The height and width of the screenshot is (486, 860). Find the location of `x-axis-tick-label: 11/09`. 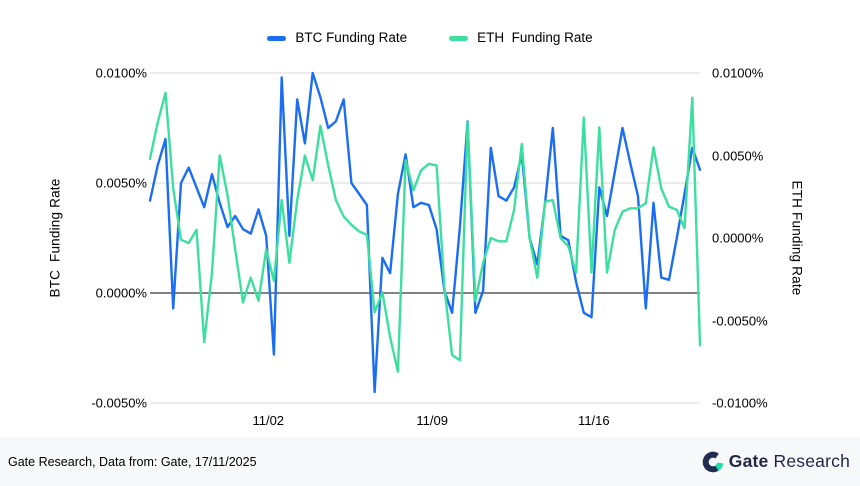

x-axis-tick-label: 11/09 is located at coordinates (432, 420).